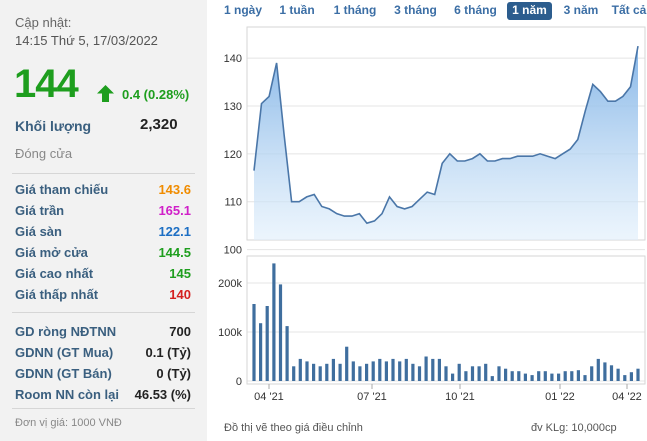 The width and height of the screenshot is (647, 441). I want to click on up-arrow-icon, so click(105, 93).